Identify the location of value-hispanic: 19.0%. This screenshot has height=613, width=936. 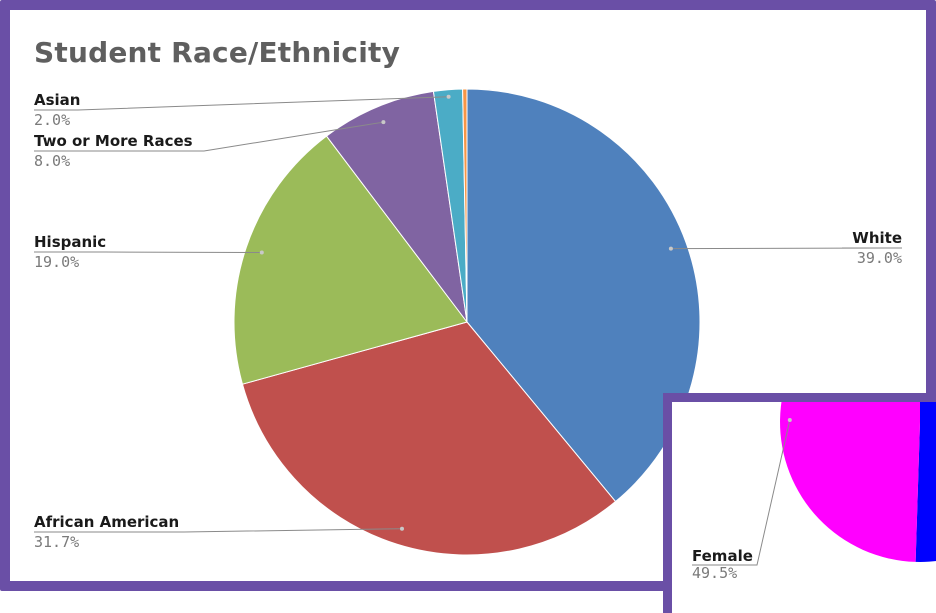
(56, 262).